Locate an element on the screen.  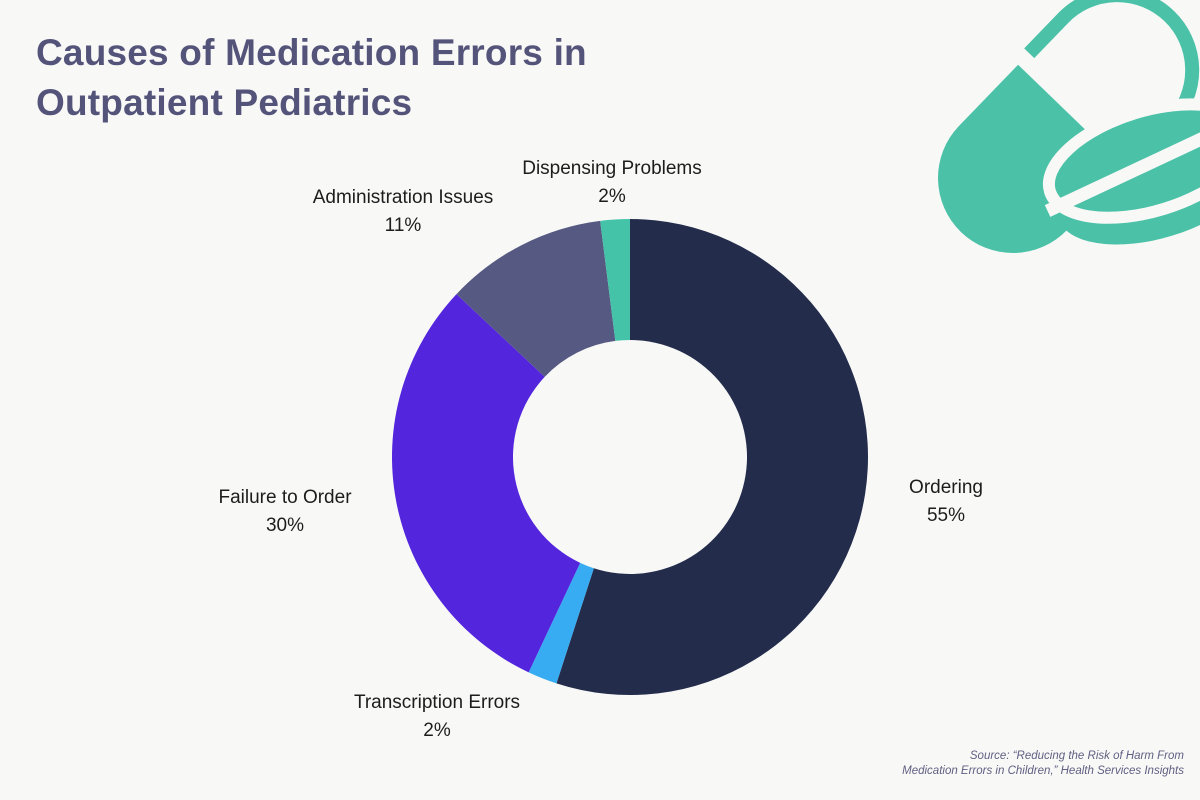
donut-slice-transcription-errors is located at coordinates (561, 623).